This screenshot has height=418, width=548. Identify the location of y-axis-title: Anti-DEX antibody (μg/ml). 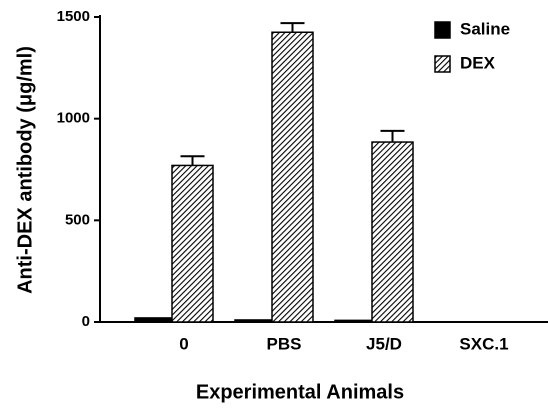
(25, 170).